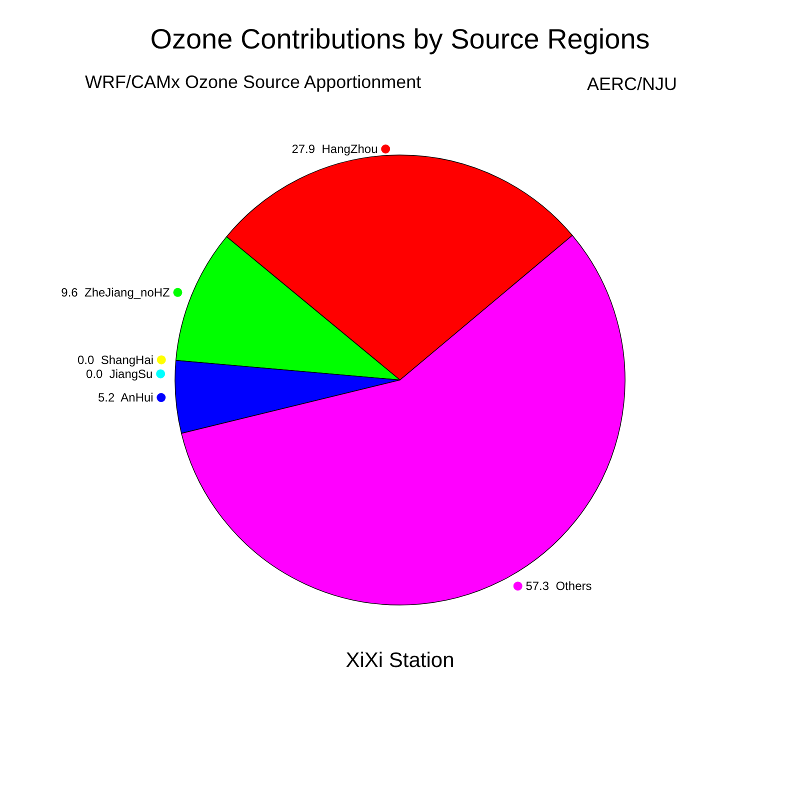 This screenshot has width=800, height=800. What do you see at coordinates (632, 84) in the screenshot?
I see `text: AERC/NJU` at bounding box center [632, 84].